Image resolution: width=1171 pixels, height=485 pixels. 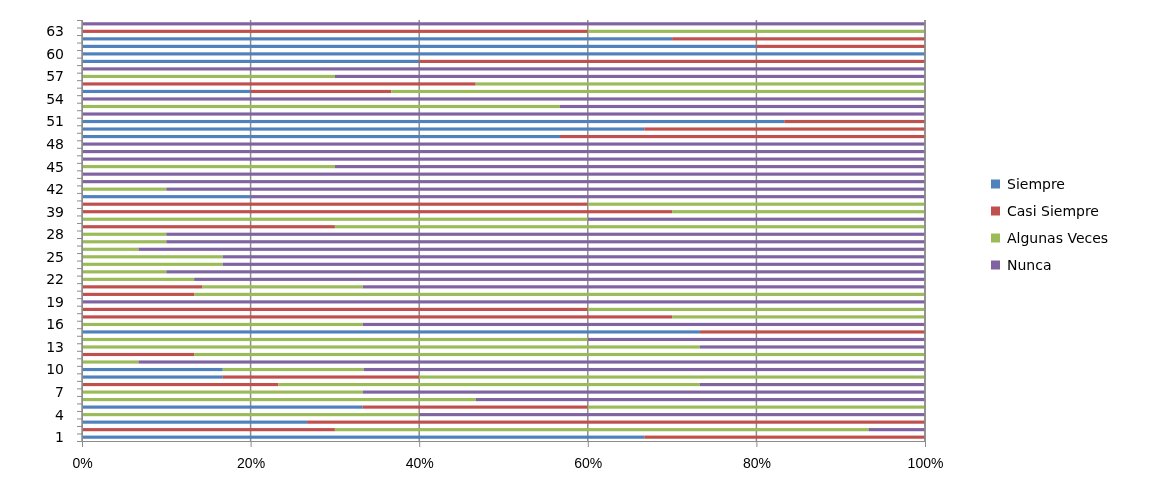 What do you see at coordinates (1036, 184) in the screenshot?
I see `legend-label: Siempre` at bounding box center [1036, 184].